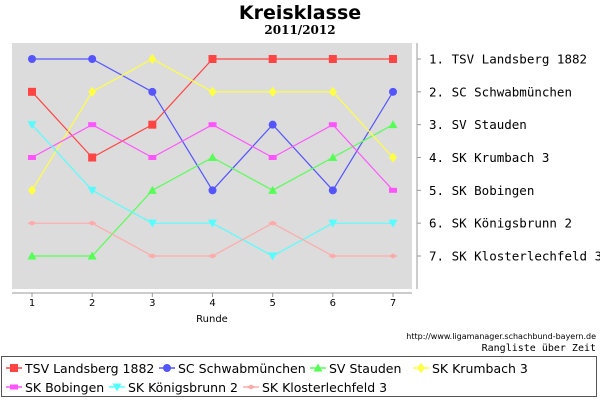 The width and height of the screenshot is (600, 400). I want to click on legend-item: SK Klosterlechfeld 3, so click(315, 387).